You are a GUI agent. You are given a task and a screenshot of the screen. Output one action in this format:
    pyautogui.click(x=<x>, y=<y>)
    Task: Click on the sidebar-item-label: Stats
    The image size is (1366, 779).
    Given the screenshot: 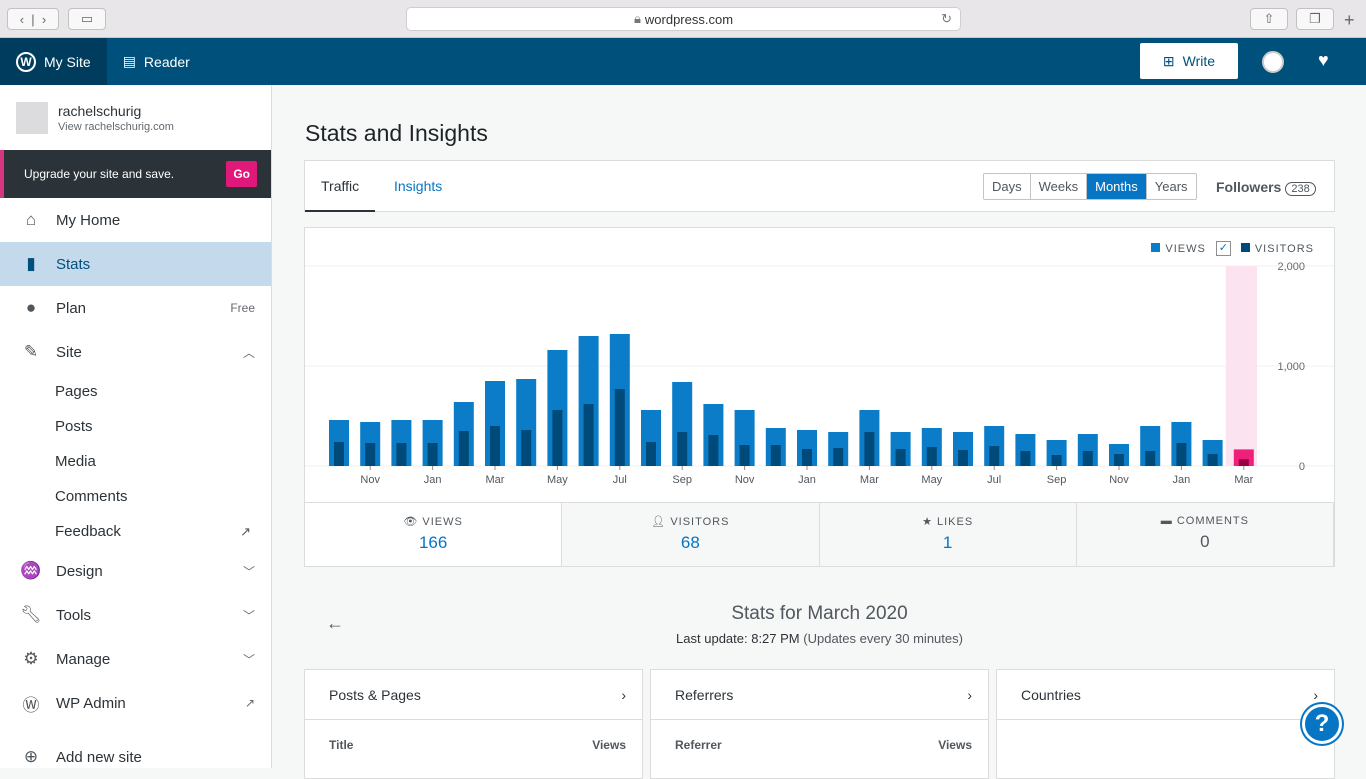 What is the action you would take?
    pyautogui.click(x=73, y=264)
    